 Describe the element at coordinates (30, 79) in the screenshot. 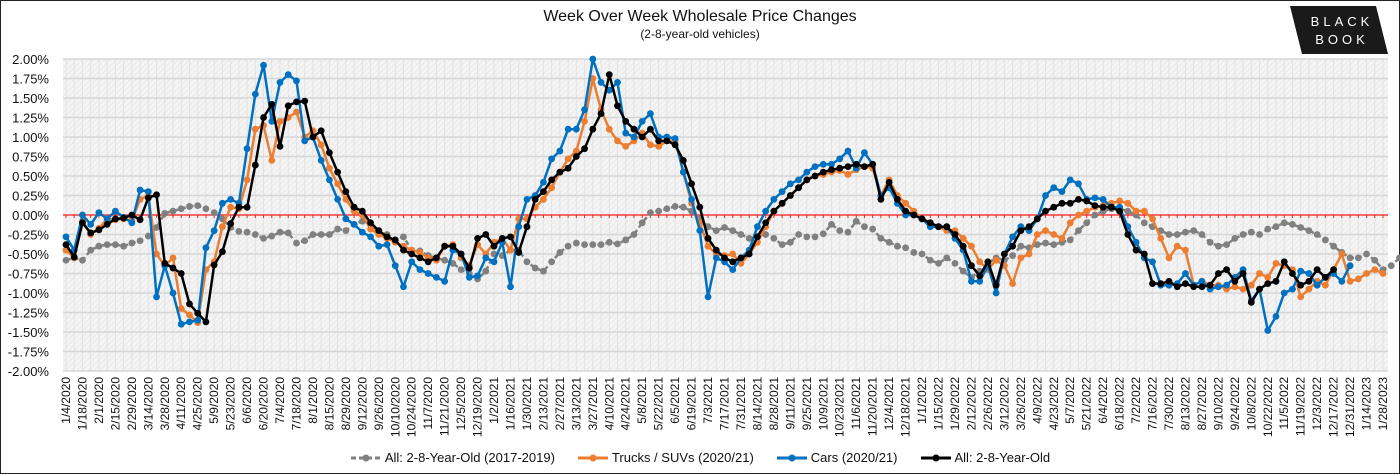

I see `y-tick-label: 1.75%` at that location.